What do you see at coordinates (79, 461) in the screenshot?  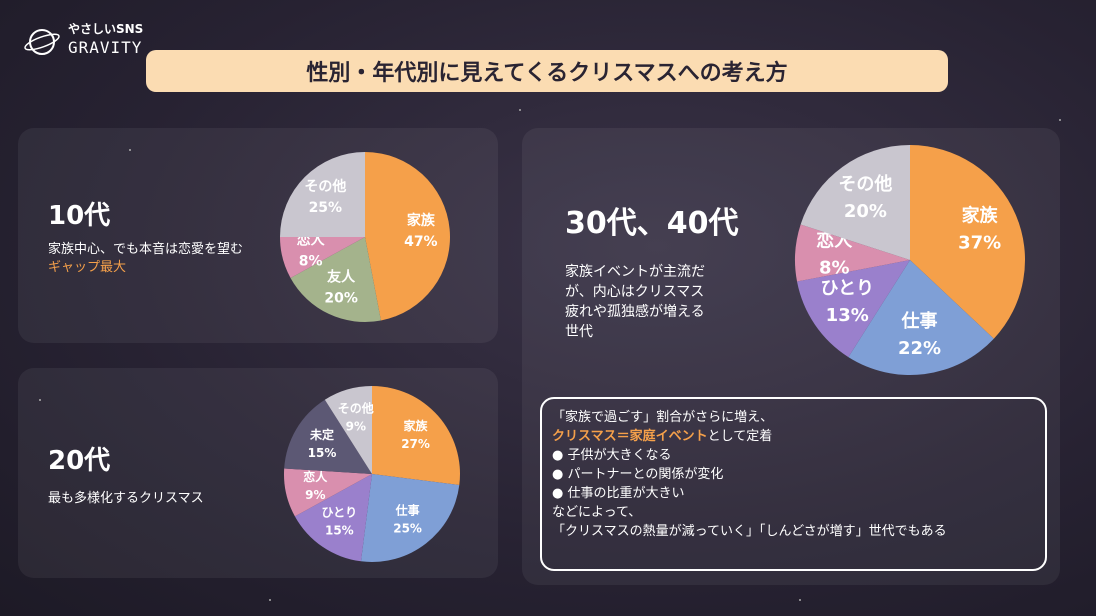 I see `chart-title: 20代` at bounding box center [79, 461].